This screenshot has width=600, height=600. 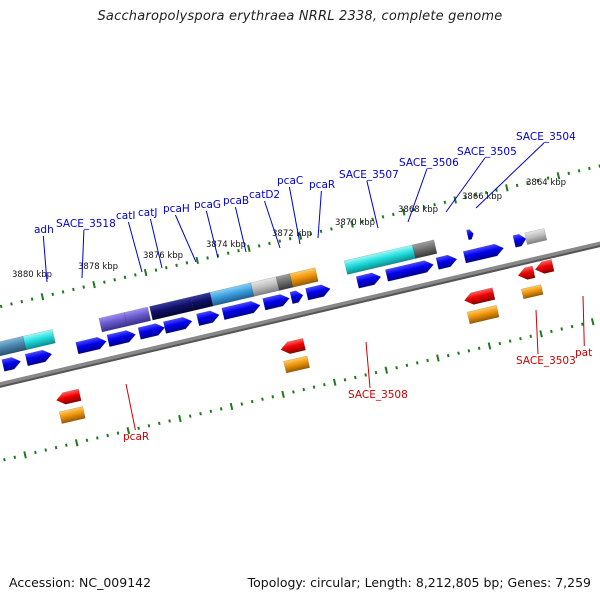 What do you see at coordinates (482, 197) in the screenshot?
I see `ruler-label: 3866 kbp` at bounding box center [482, 197].